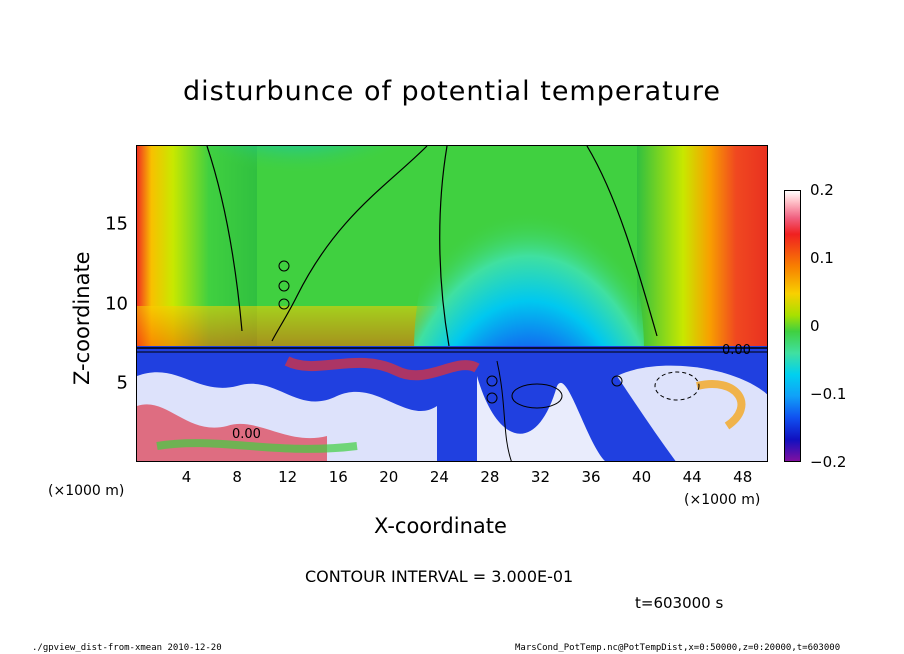 Image resolution: width=904 pixels, height=654 pixels. I want to click on x-tick-label: 40, so click(642, 477).